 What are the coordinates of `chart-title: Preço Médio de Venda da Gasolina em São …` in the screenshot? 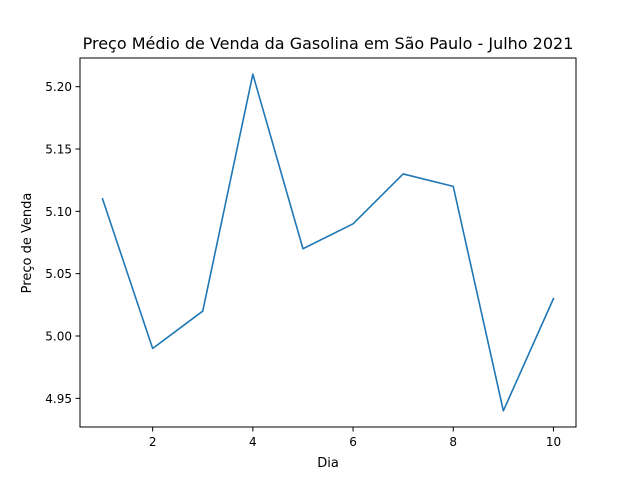 It's located at (328, 43).